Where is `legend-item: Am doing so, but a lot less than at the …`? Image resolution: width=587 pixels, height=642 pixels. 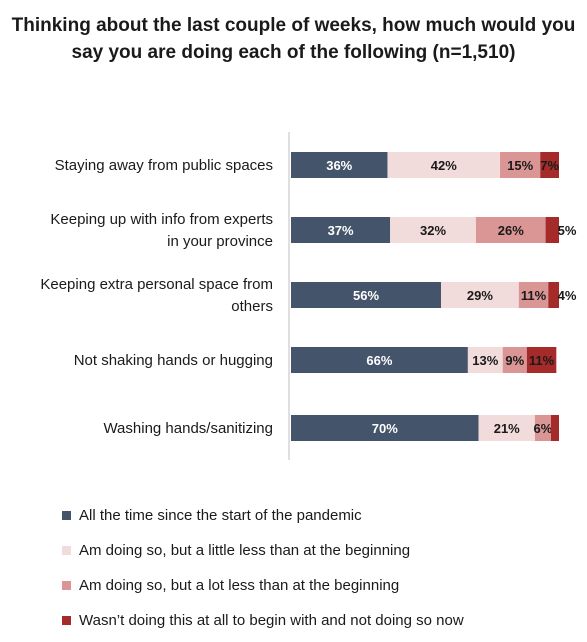 legend-item: Am doing so, but a lot less than at the … is located at coordinates (263, 585).